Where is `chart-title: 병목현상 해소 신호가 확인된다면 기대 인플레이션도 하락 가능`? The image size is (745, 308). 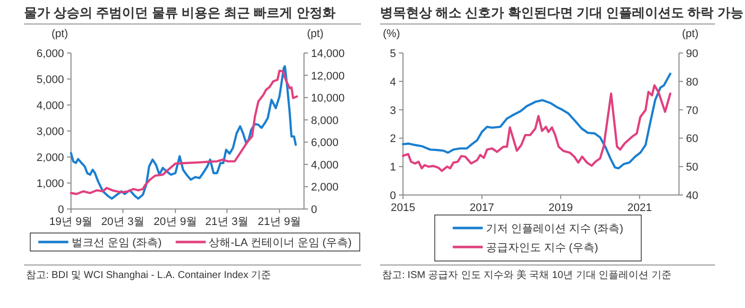
chart-title: 병목현상 해소 신호가 확인된다면 기대 인플레이션도 하락 가능 is located at coordinates (562, 12).